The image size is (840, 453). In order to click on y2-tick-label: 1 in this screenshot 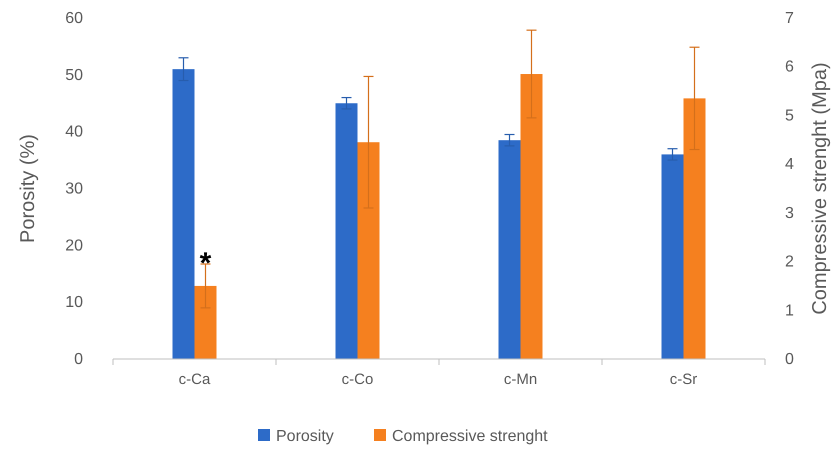, I will do `click(789, 311)`.